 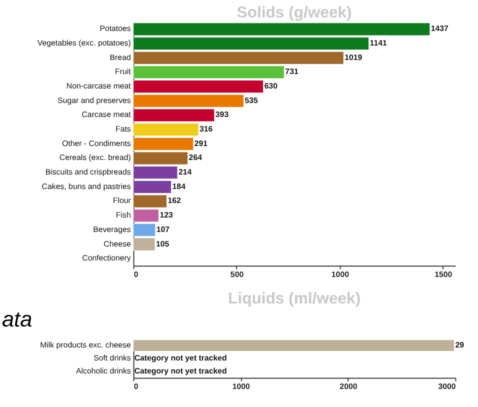 What do you see at coordinates (86, 186) in the screenshot?
I see `y-tick-label: Cakes, buns and pastries` at bounding box center [86, 186].